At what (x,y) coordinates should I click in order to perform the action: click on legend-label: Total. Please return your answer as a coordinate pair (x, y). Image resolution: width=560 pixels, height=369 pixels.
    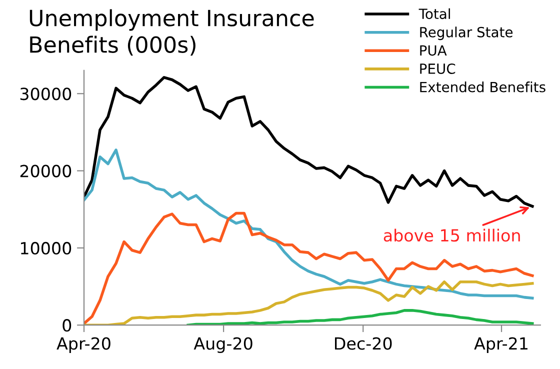
    Looking at the image, I should click on (434, 14).